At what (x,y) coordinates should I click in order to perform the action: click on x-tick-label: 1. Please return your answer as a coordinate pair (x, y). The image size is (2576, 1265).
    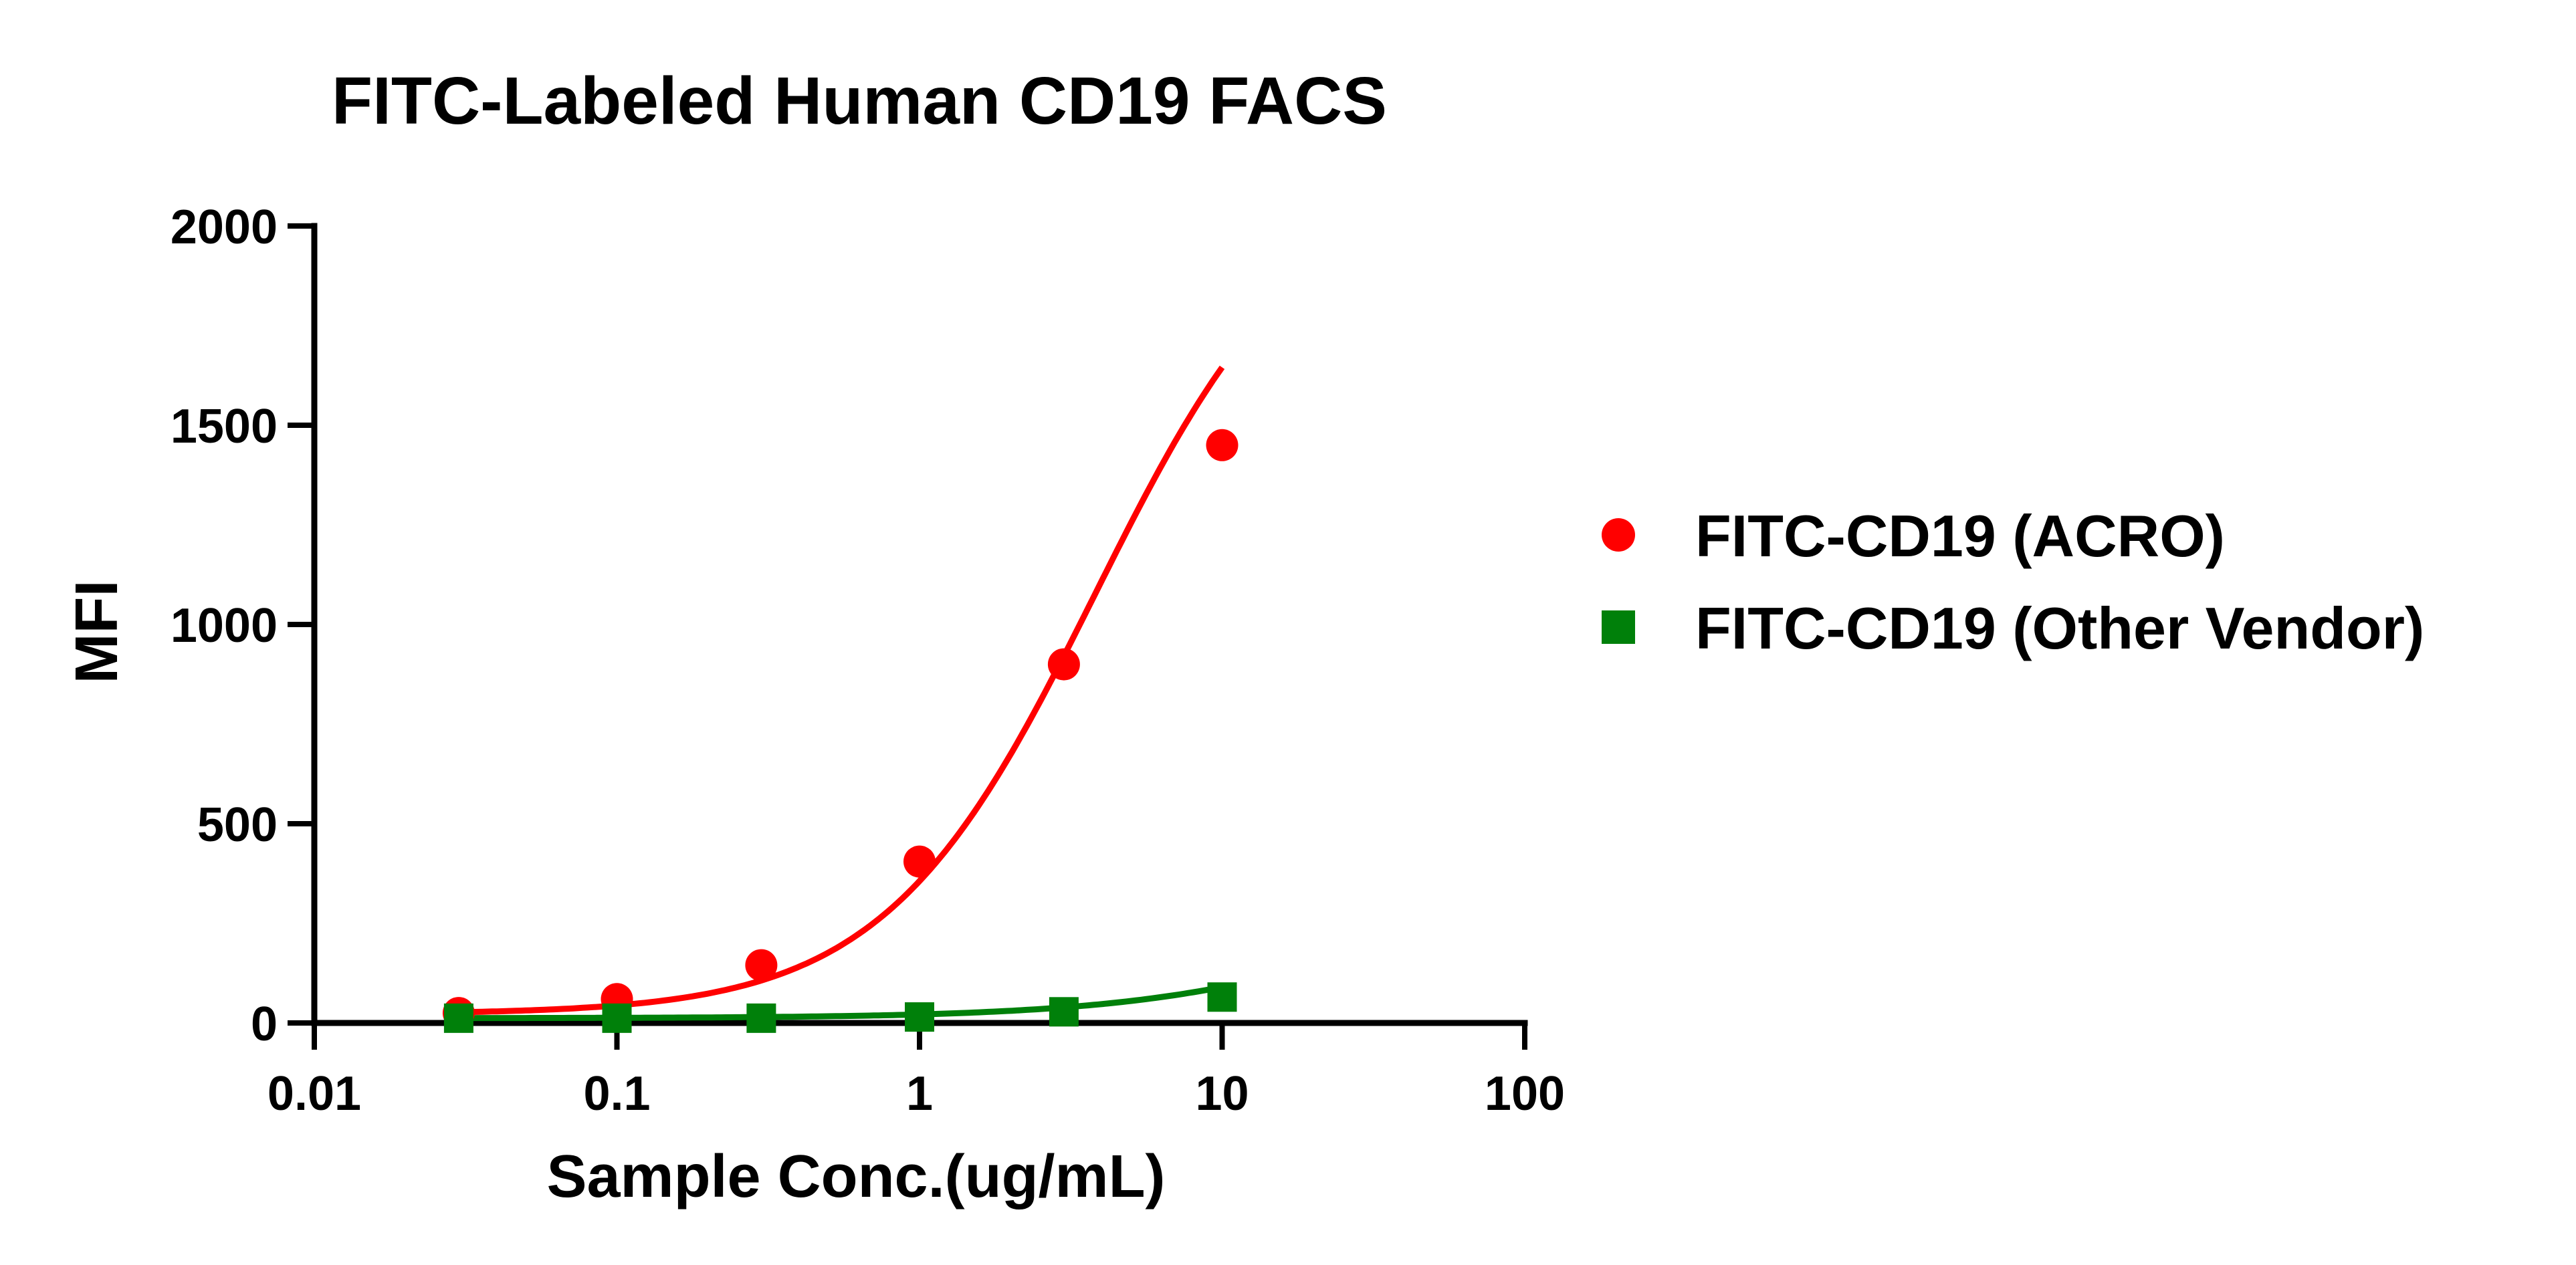
    Looking at the image, I should click on (919, 1094).